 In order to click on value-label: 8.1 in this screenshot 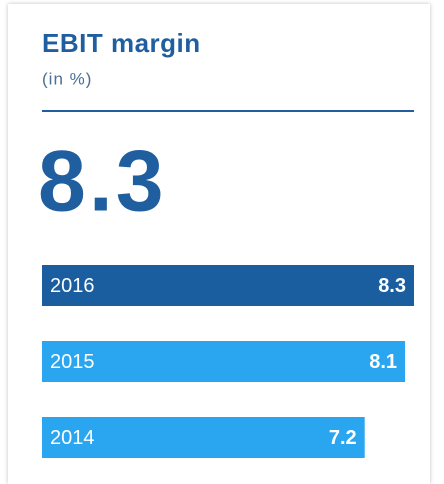, I will do `click(383, 362)`.